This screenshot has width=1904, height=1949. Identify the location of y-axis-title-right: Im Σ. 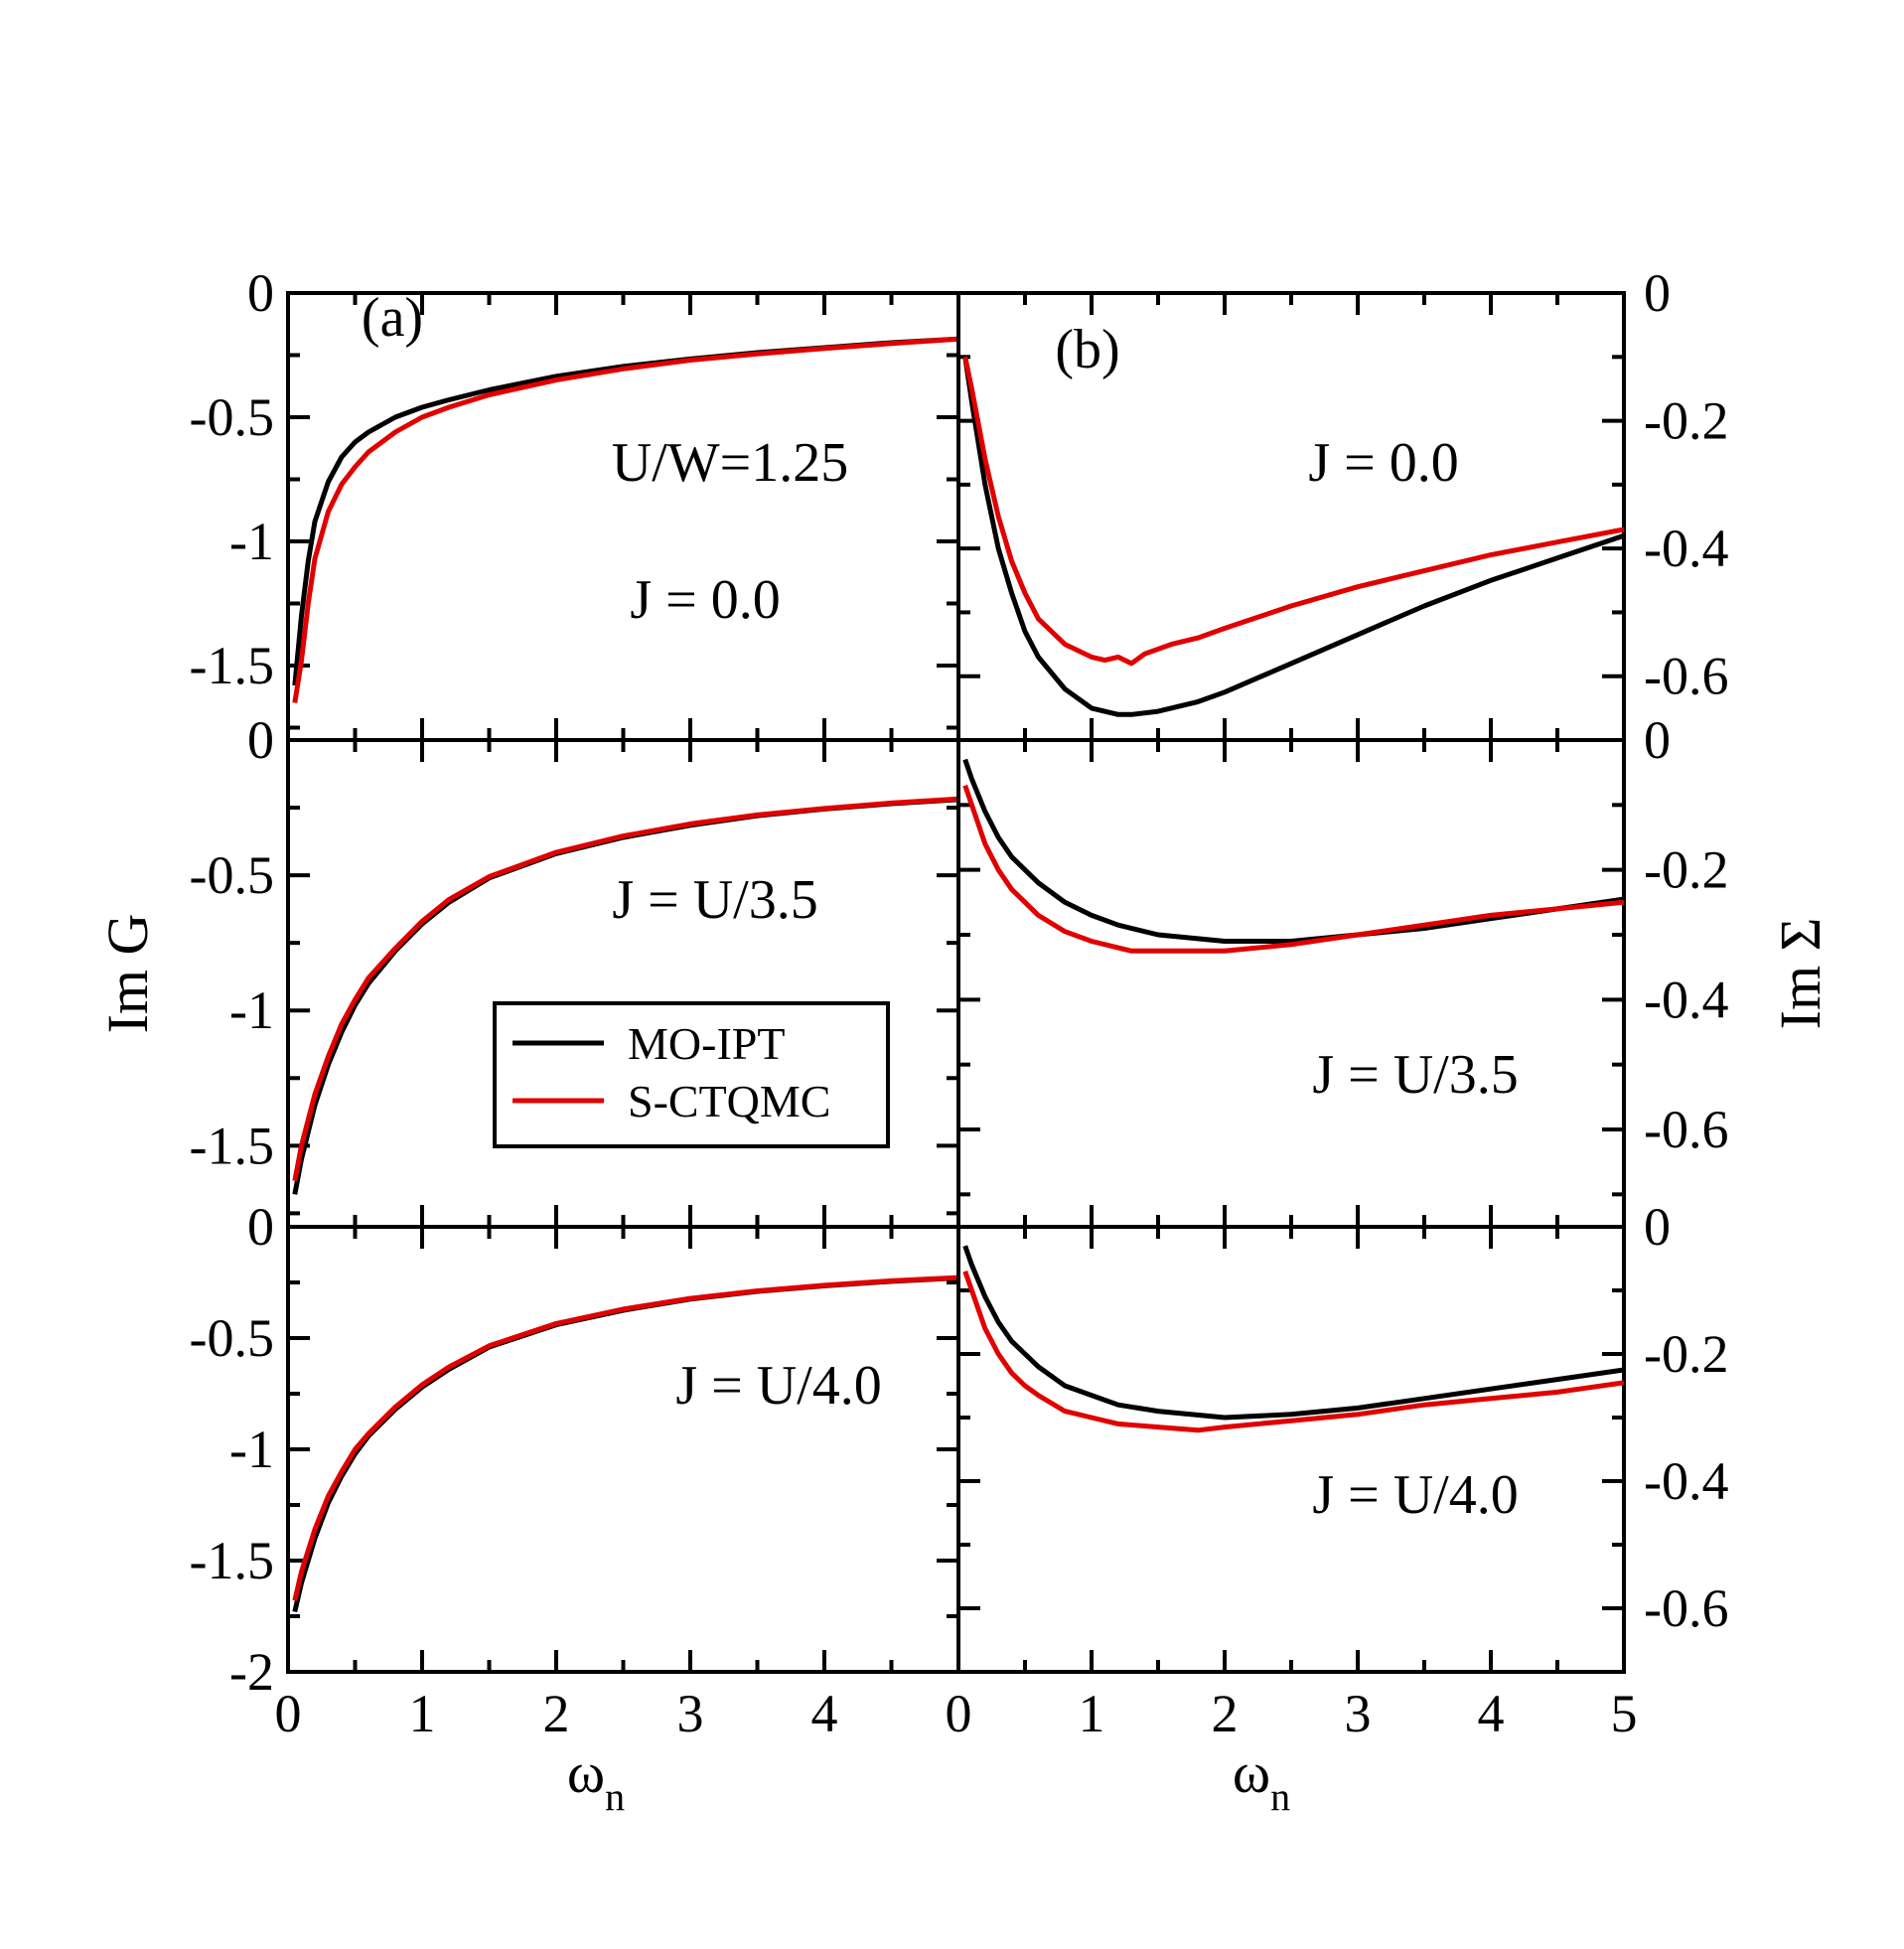
(1800, 974).